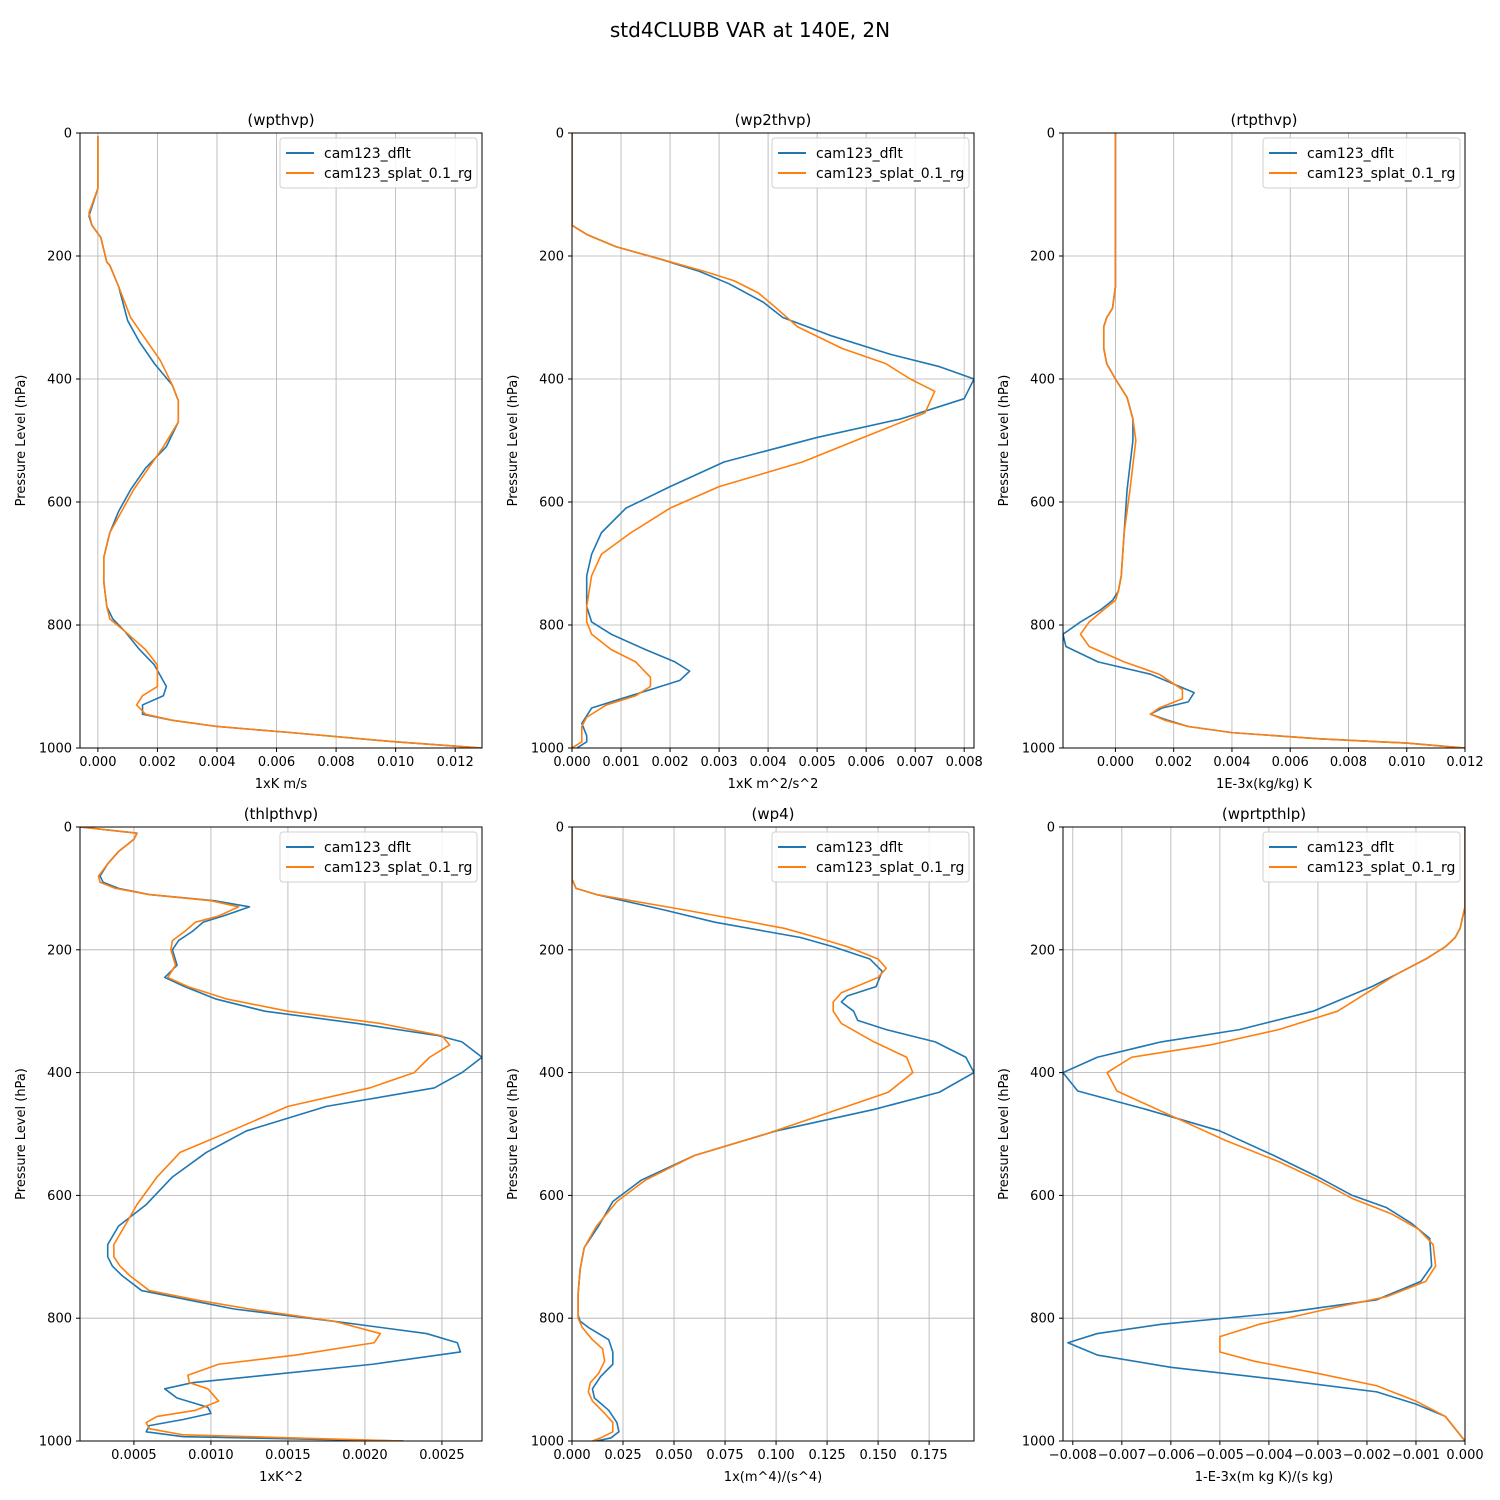 The image size is (1500, 1500). Describe the element at coordinates (281, 814) in the screenshot. I see `subplot-title: (thlpthvp)` at that location.